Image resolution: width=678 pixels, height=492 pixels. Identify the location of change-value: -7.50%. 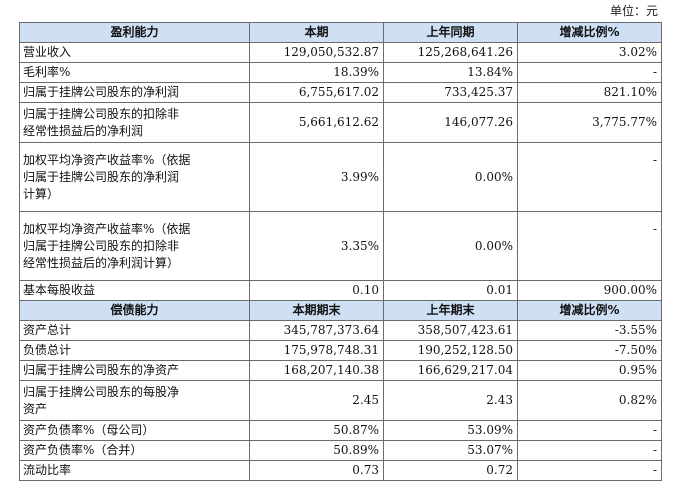
(589, 350).